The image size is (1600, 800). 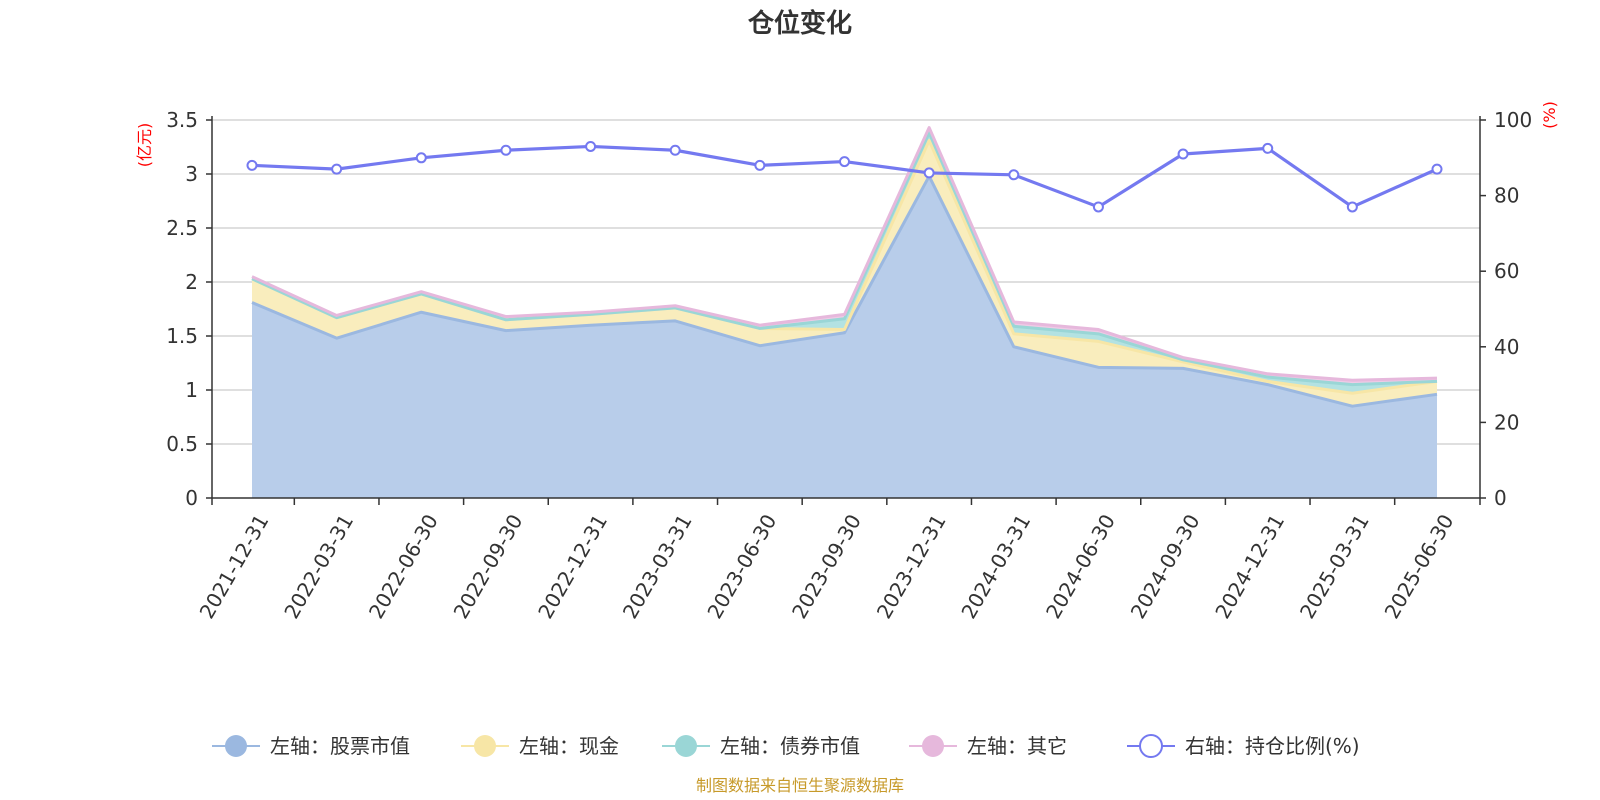 I want to click on left-tick-label: 1.5, so click(x=182, y=336).